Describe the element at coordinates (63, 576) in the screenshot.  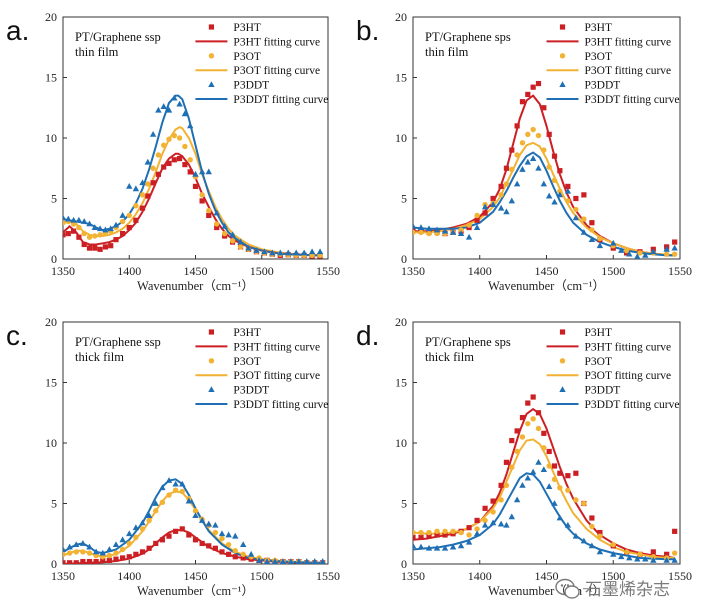
I see `x-tick-label: 1350` at that location.